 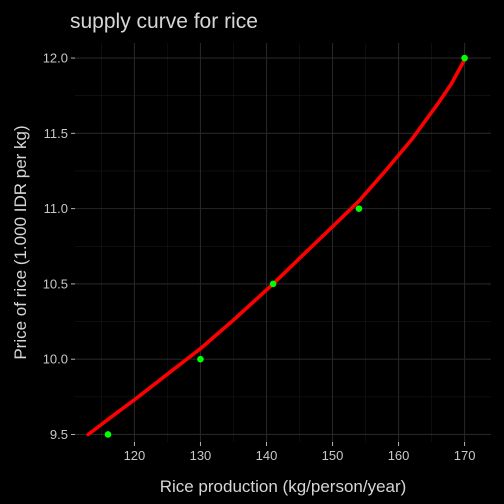 What do you see at coordinates (267, 455) in the screenshot?
I see `x-tick-label: 140` at bounding box center [267, 455].